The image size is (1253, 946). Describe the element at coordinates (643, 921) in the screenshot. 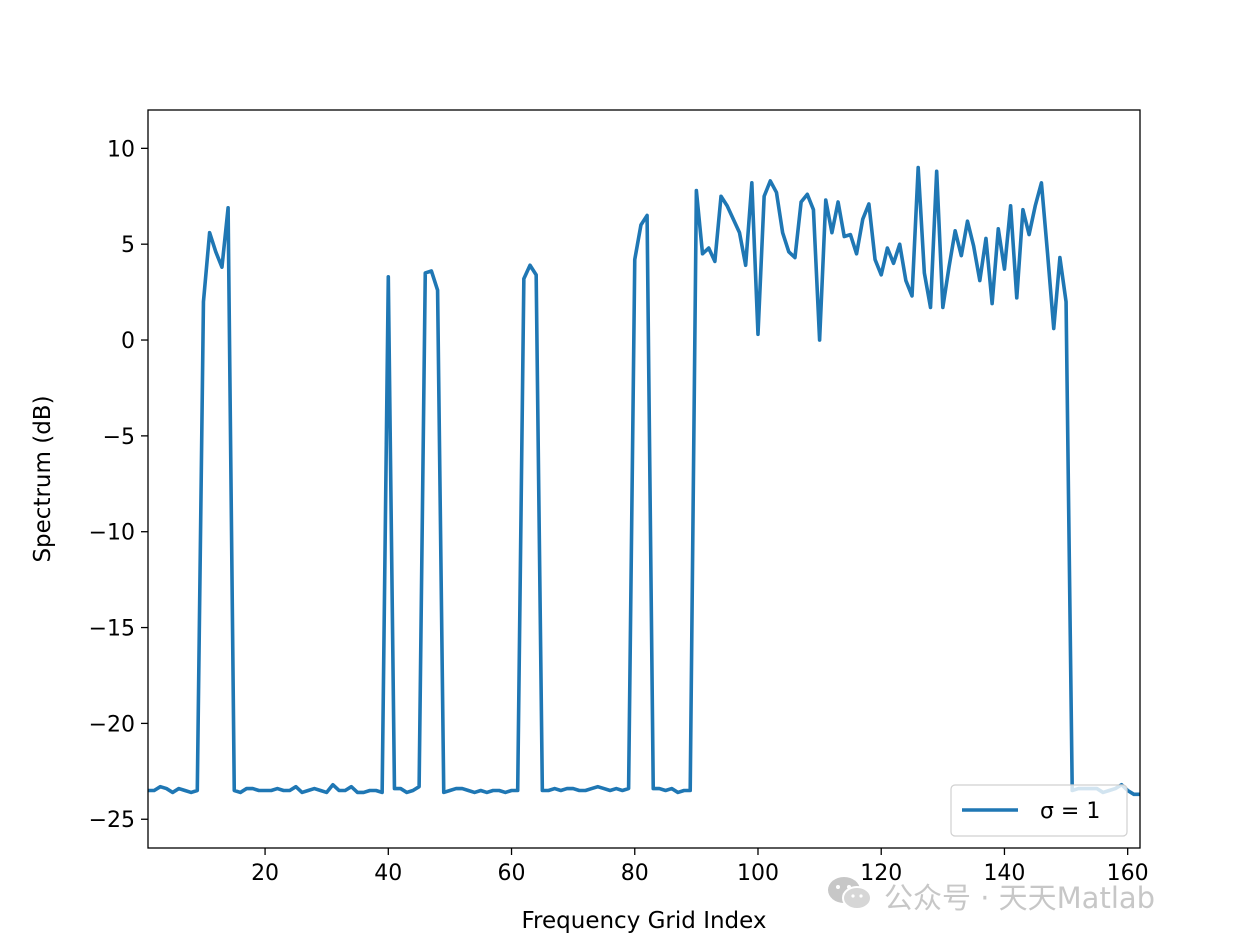

I see `x-axis-label: Frequency Grid Index` at that location.